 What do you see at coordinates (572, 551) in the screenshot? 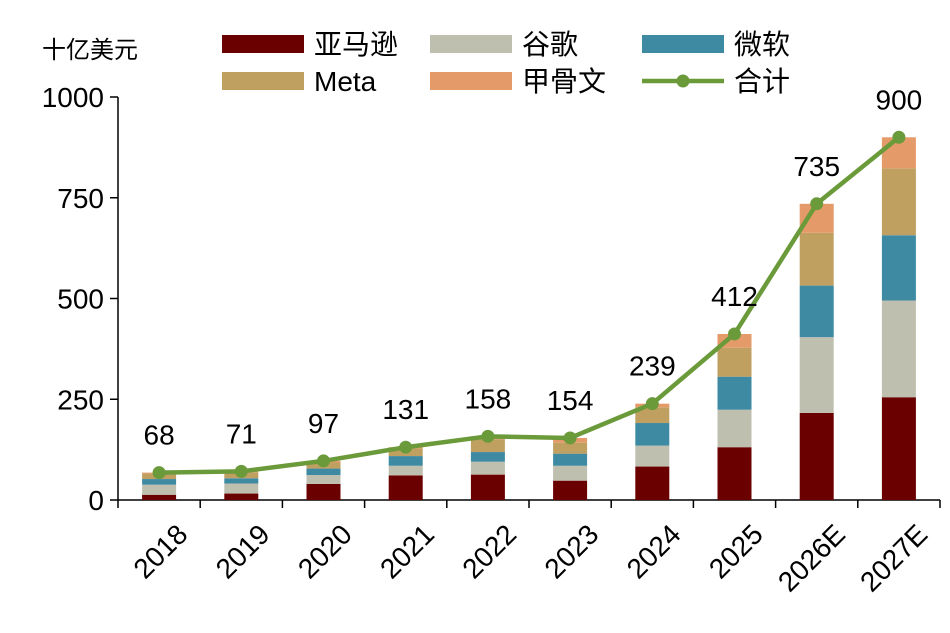
I see `x-tick-label: 2023` at bounding box center [572, 551].